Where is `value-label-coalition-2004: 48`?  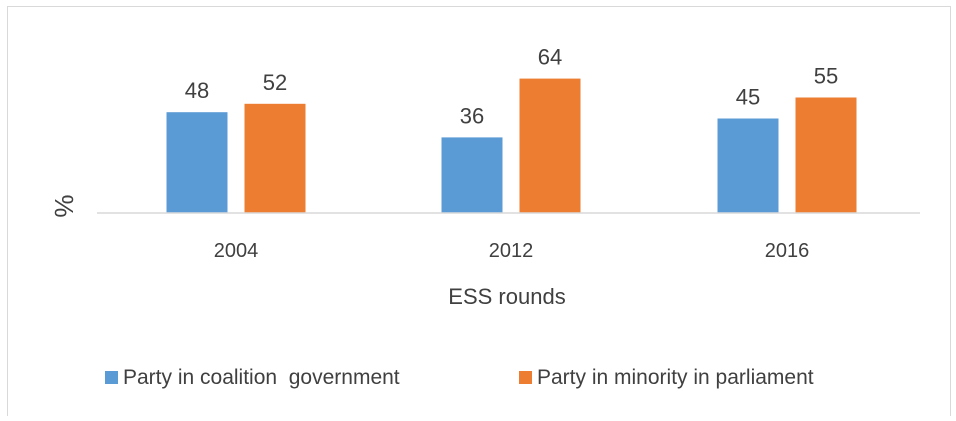 value-label-coalition-2004: 48 is located at coordinates (197, 90).